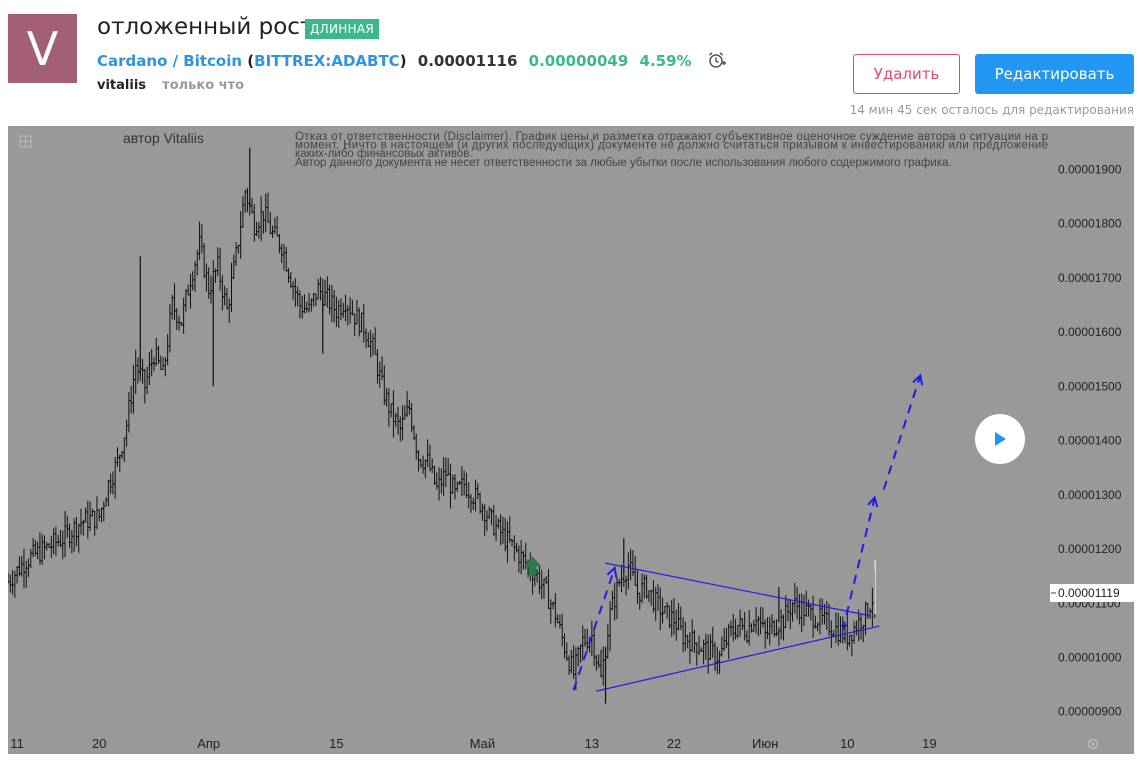 This screenshot has width=1147, height=761. I want to click on exchange-ticker-link: BITTREX:ADABTC, so click(327, 61).